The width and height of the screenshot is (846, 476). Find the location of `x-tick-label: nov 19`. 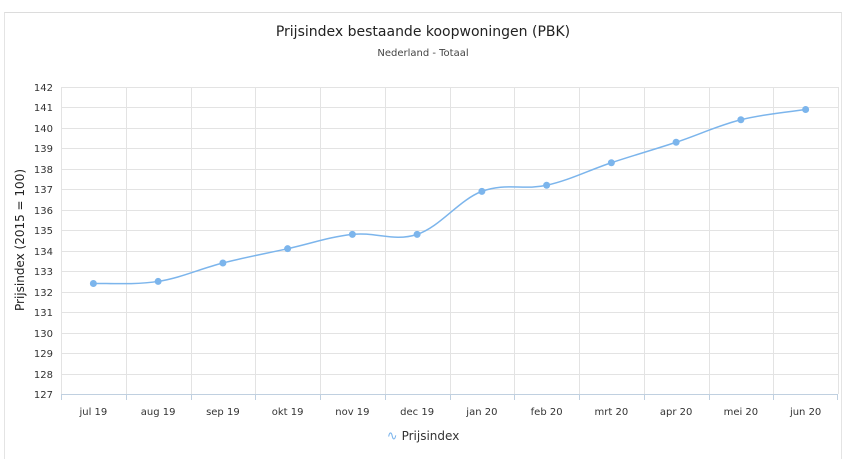

x-tick-label: nov 19 is located at coordinates (352, 412).